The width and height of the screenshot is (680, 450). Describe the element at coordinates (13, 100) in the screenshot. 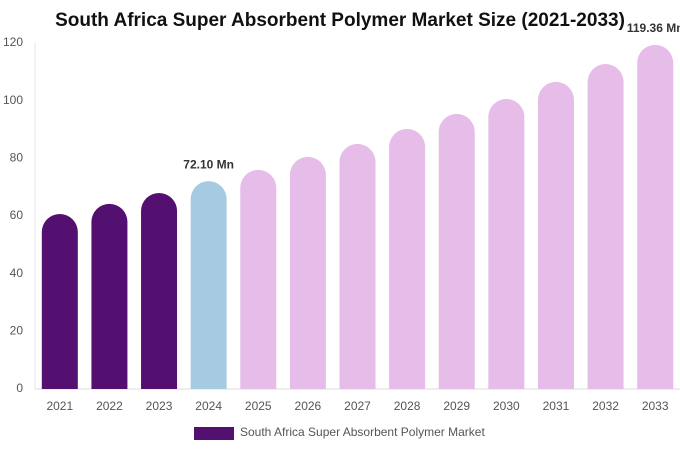

I see `y-tick-label: 100` at that location.